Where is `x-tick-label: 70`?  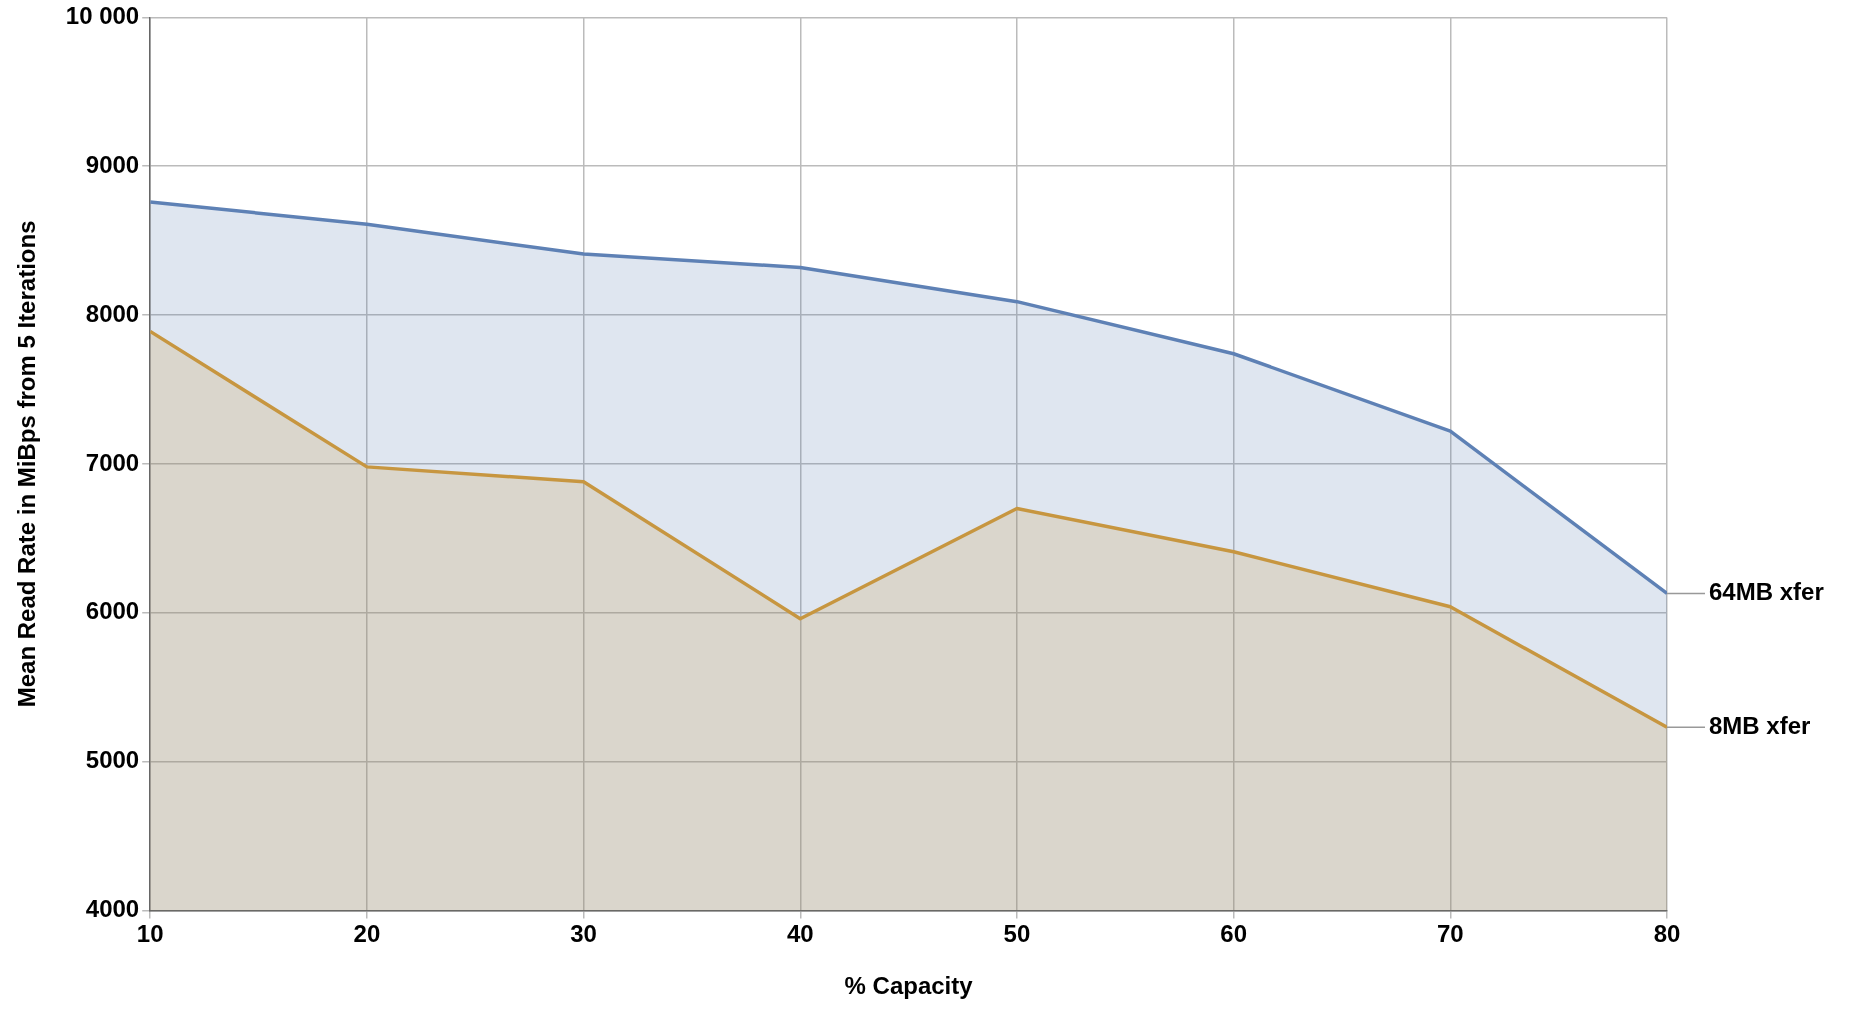
x-tick-label: 70 is located at coordinates (1450, 934).